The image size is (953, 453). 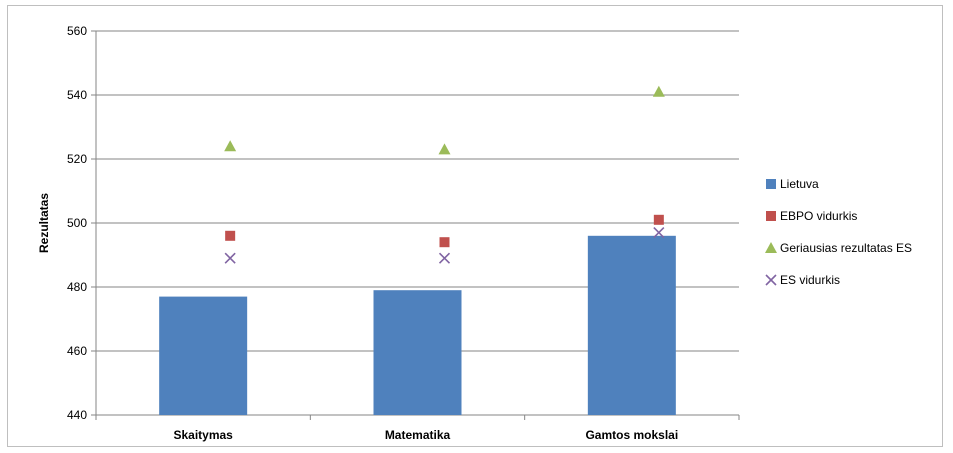 I want to click on legend-item: Geriausias rezultatas ES, so click(x=838, y=248).